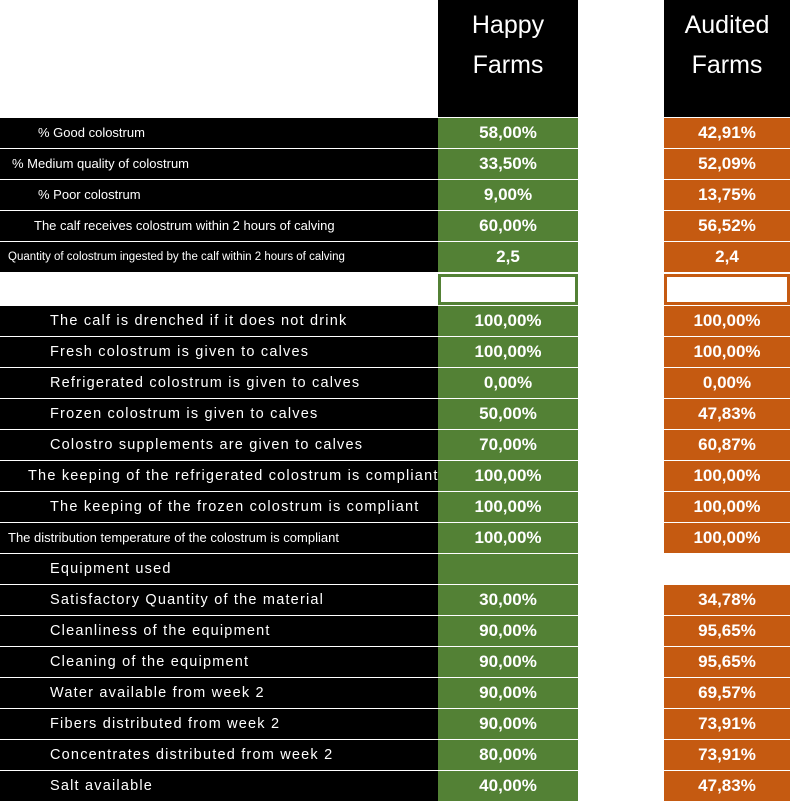  Describe the element at coordinates (727, 226) in the screenshot. I see `audited-farms-value: 56,52%` at that location.